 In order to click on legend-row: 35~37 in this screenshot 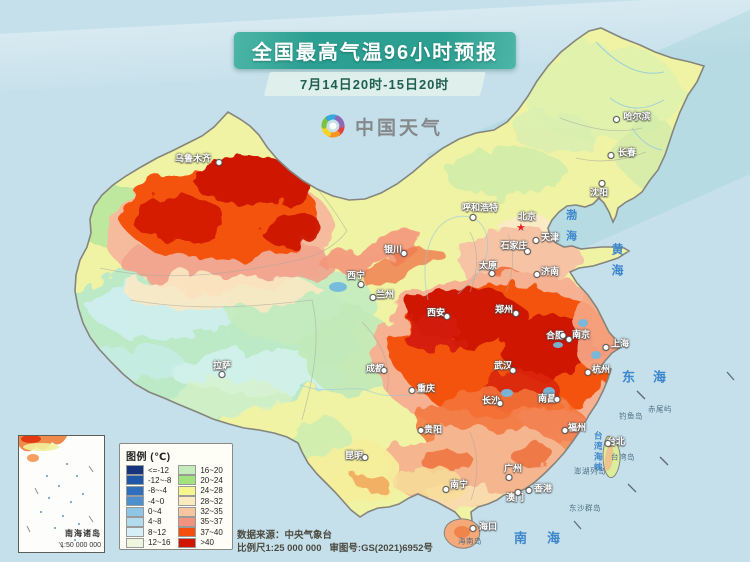, I will do `click(200, 521)`.